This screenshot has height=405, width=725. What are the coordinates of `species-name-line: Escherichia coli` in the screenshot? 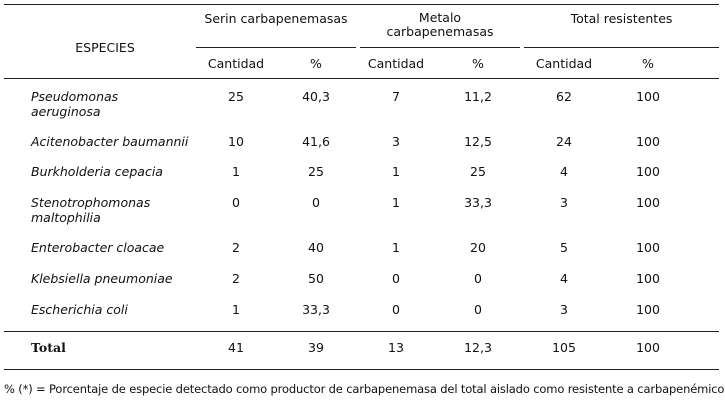 It's located at (79, 309).